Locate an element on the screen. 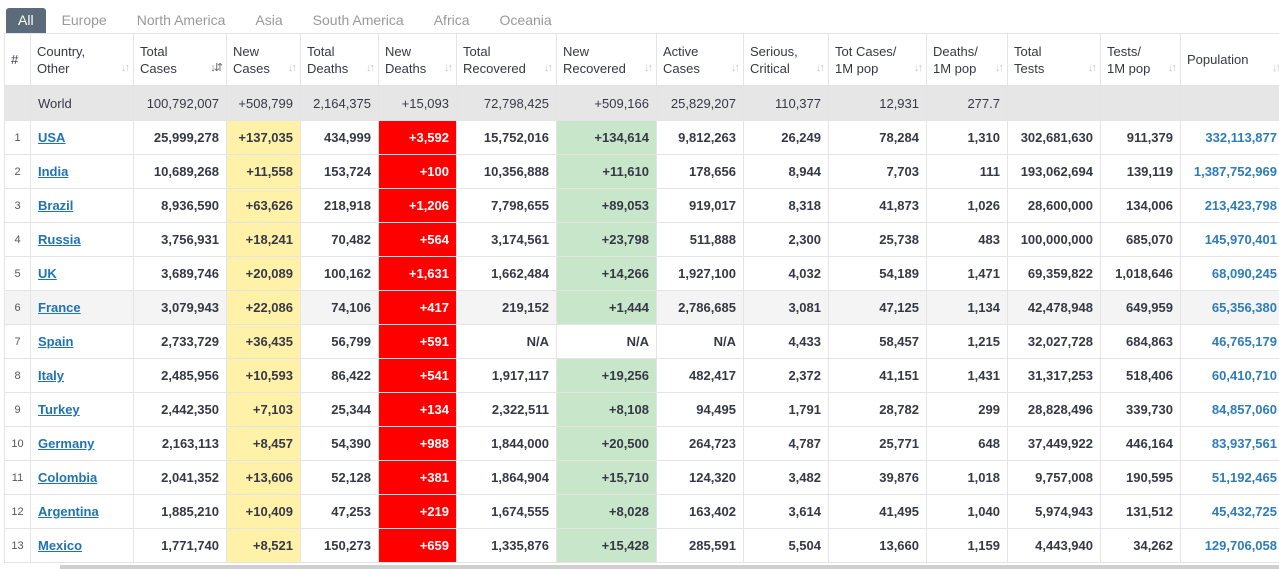  country-link: France is located at coordinates (59, 307).